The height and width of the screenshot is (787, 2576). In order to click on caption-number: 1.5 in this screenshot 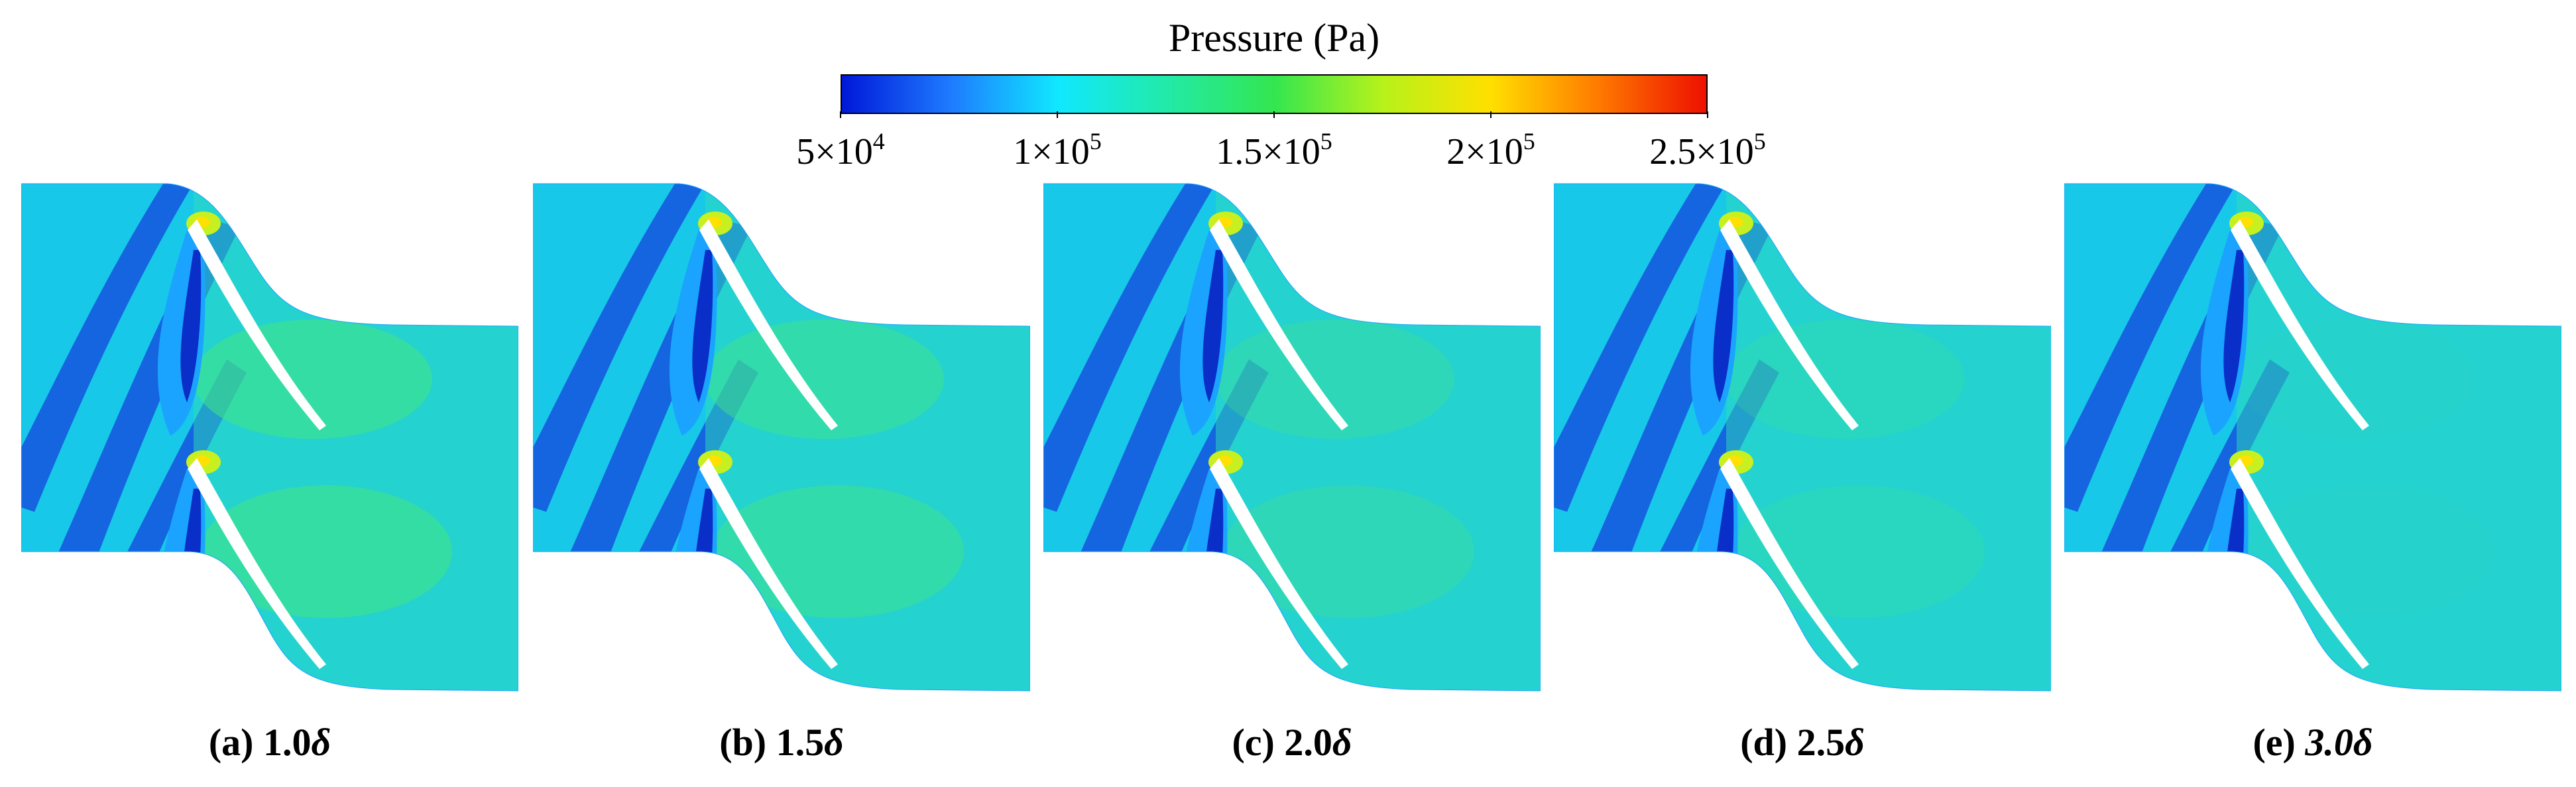, I will do `click(801, 742)`.